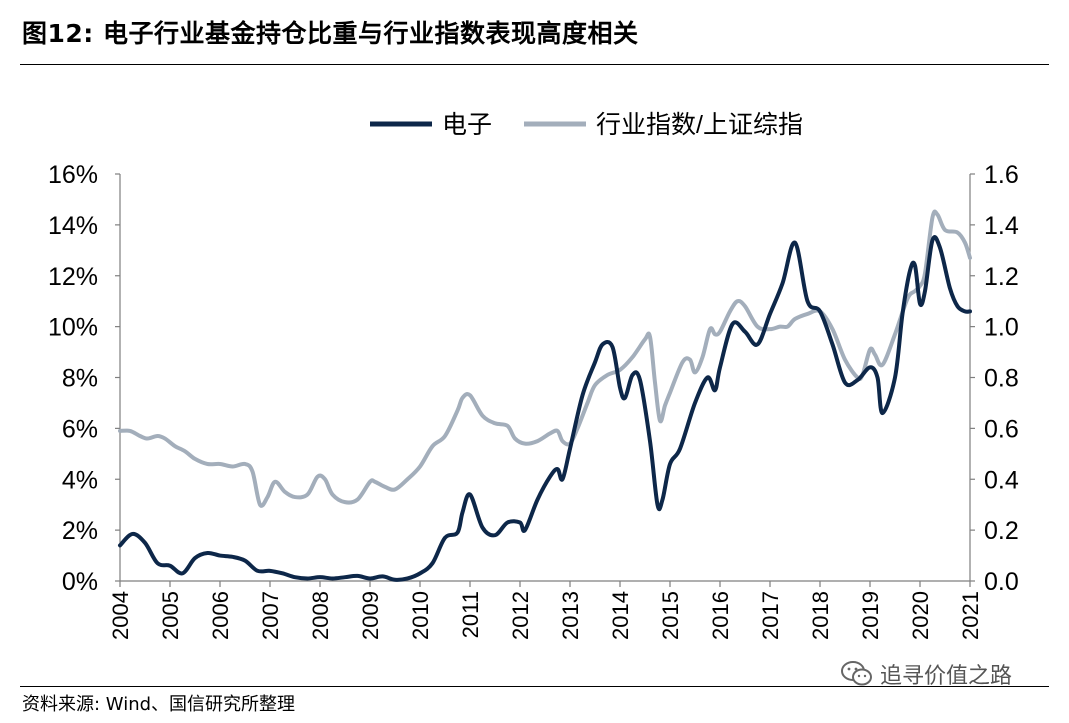  Describe the element at coordinates (80, 429) in the screenshot. I see `left-tick-label: 6%` at that location.